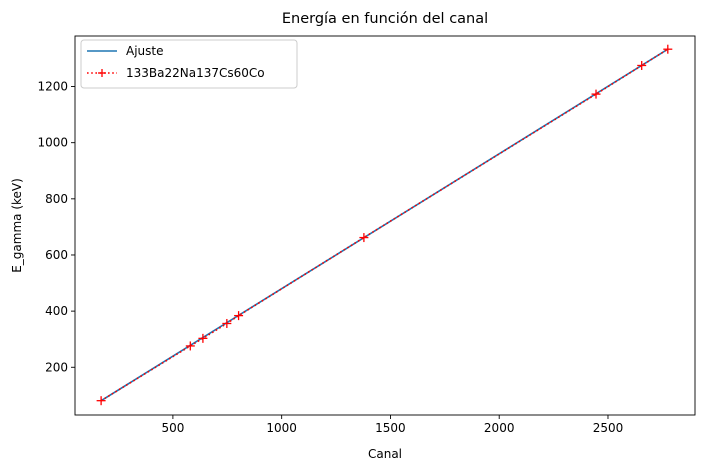 The width and height of the screenshot is (704, 471). I want to click on y-tick-label: 400, so click(56, 311).